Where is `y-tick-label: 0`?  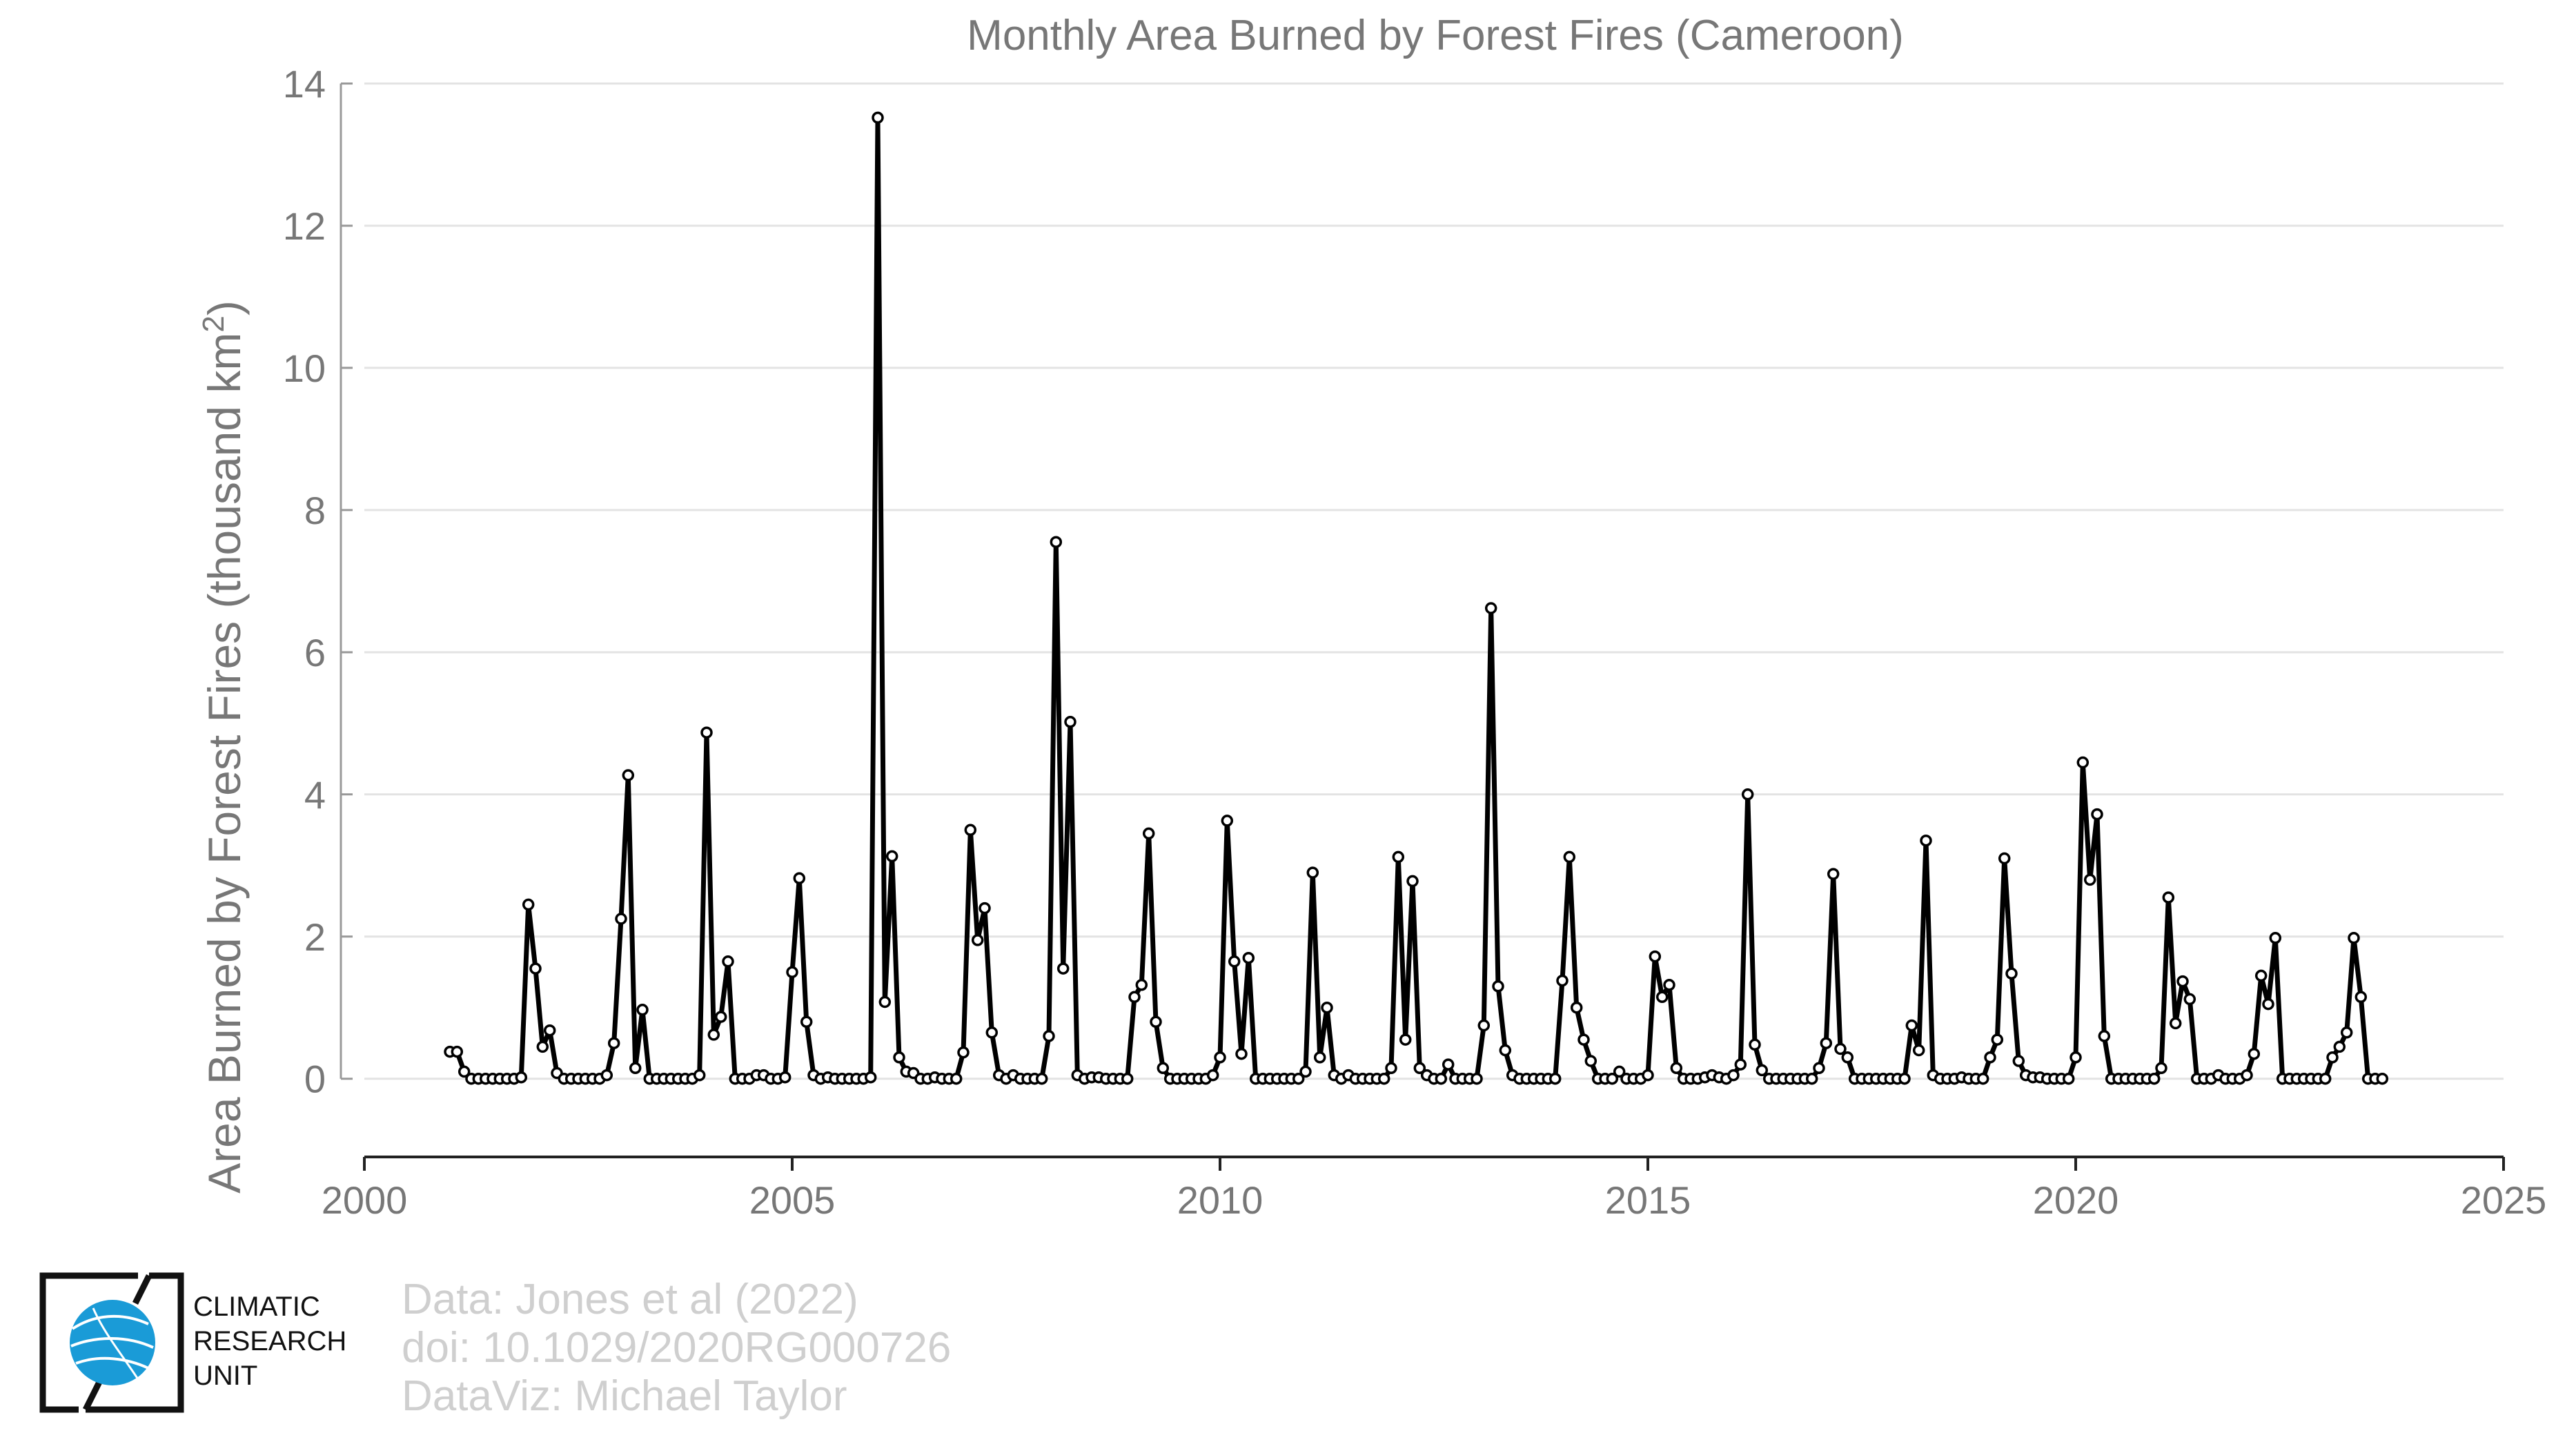
y-tick-label: 0 is located at coordinates (315, 1079).